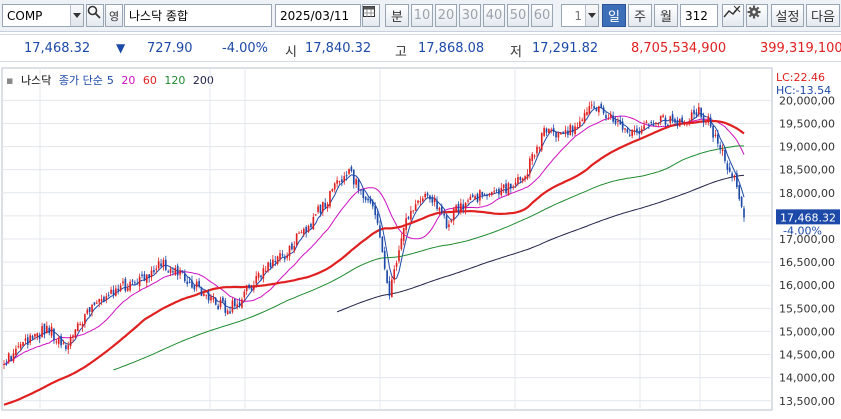 The width and height of the screenshot is (841, 419). Describe the element at coordinates (808, 217) in the screenshot. I see `last-price-tag` at that location.